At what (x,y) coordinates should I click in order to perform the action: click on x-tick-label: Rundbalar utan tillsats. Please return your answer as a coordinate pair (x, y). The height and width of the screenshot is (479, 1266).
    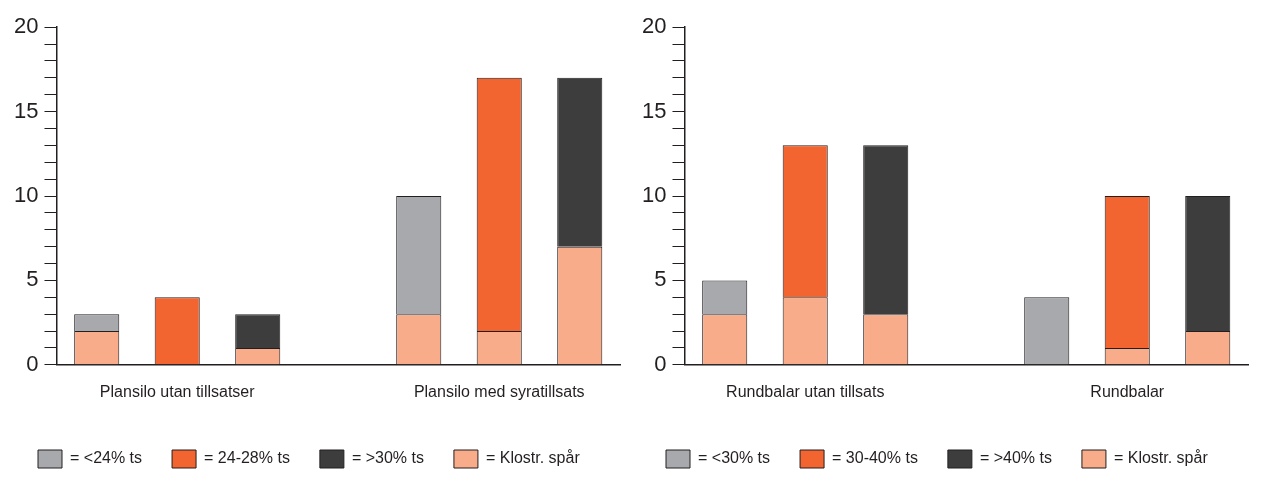
    Looking at the image, I should click on (805, 391).